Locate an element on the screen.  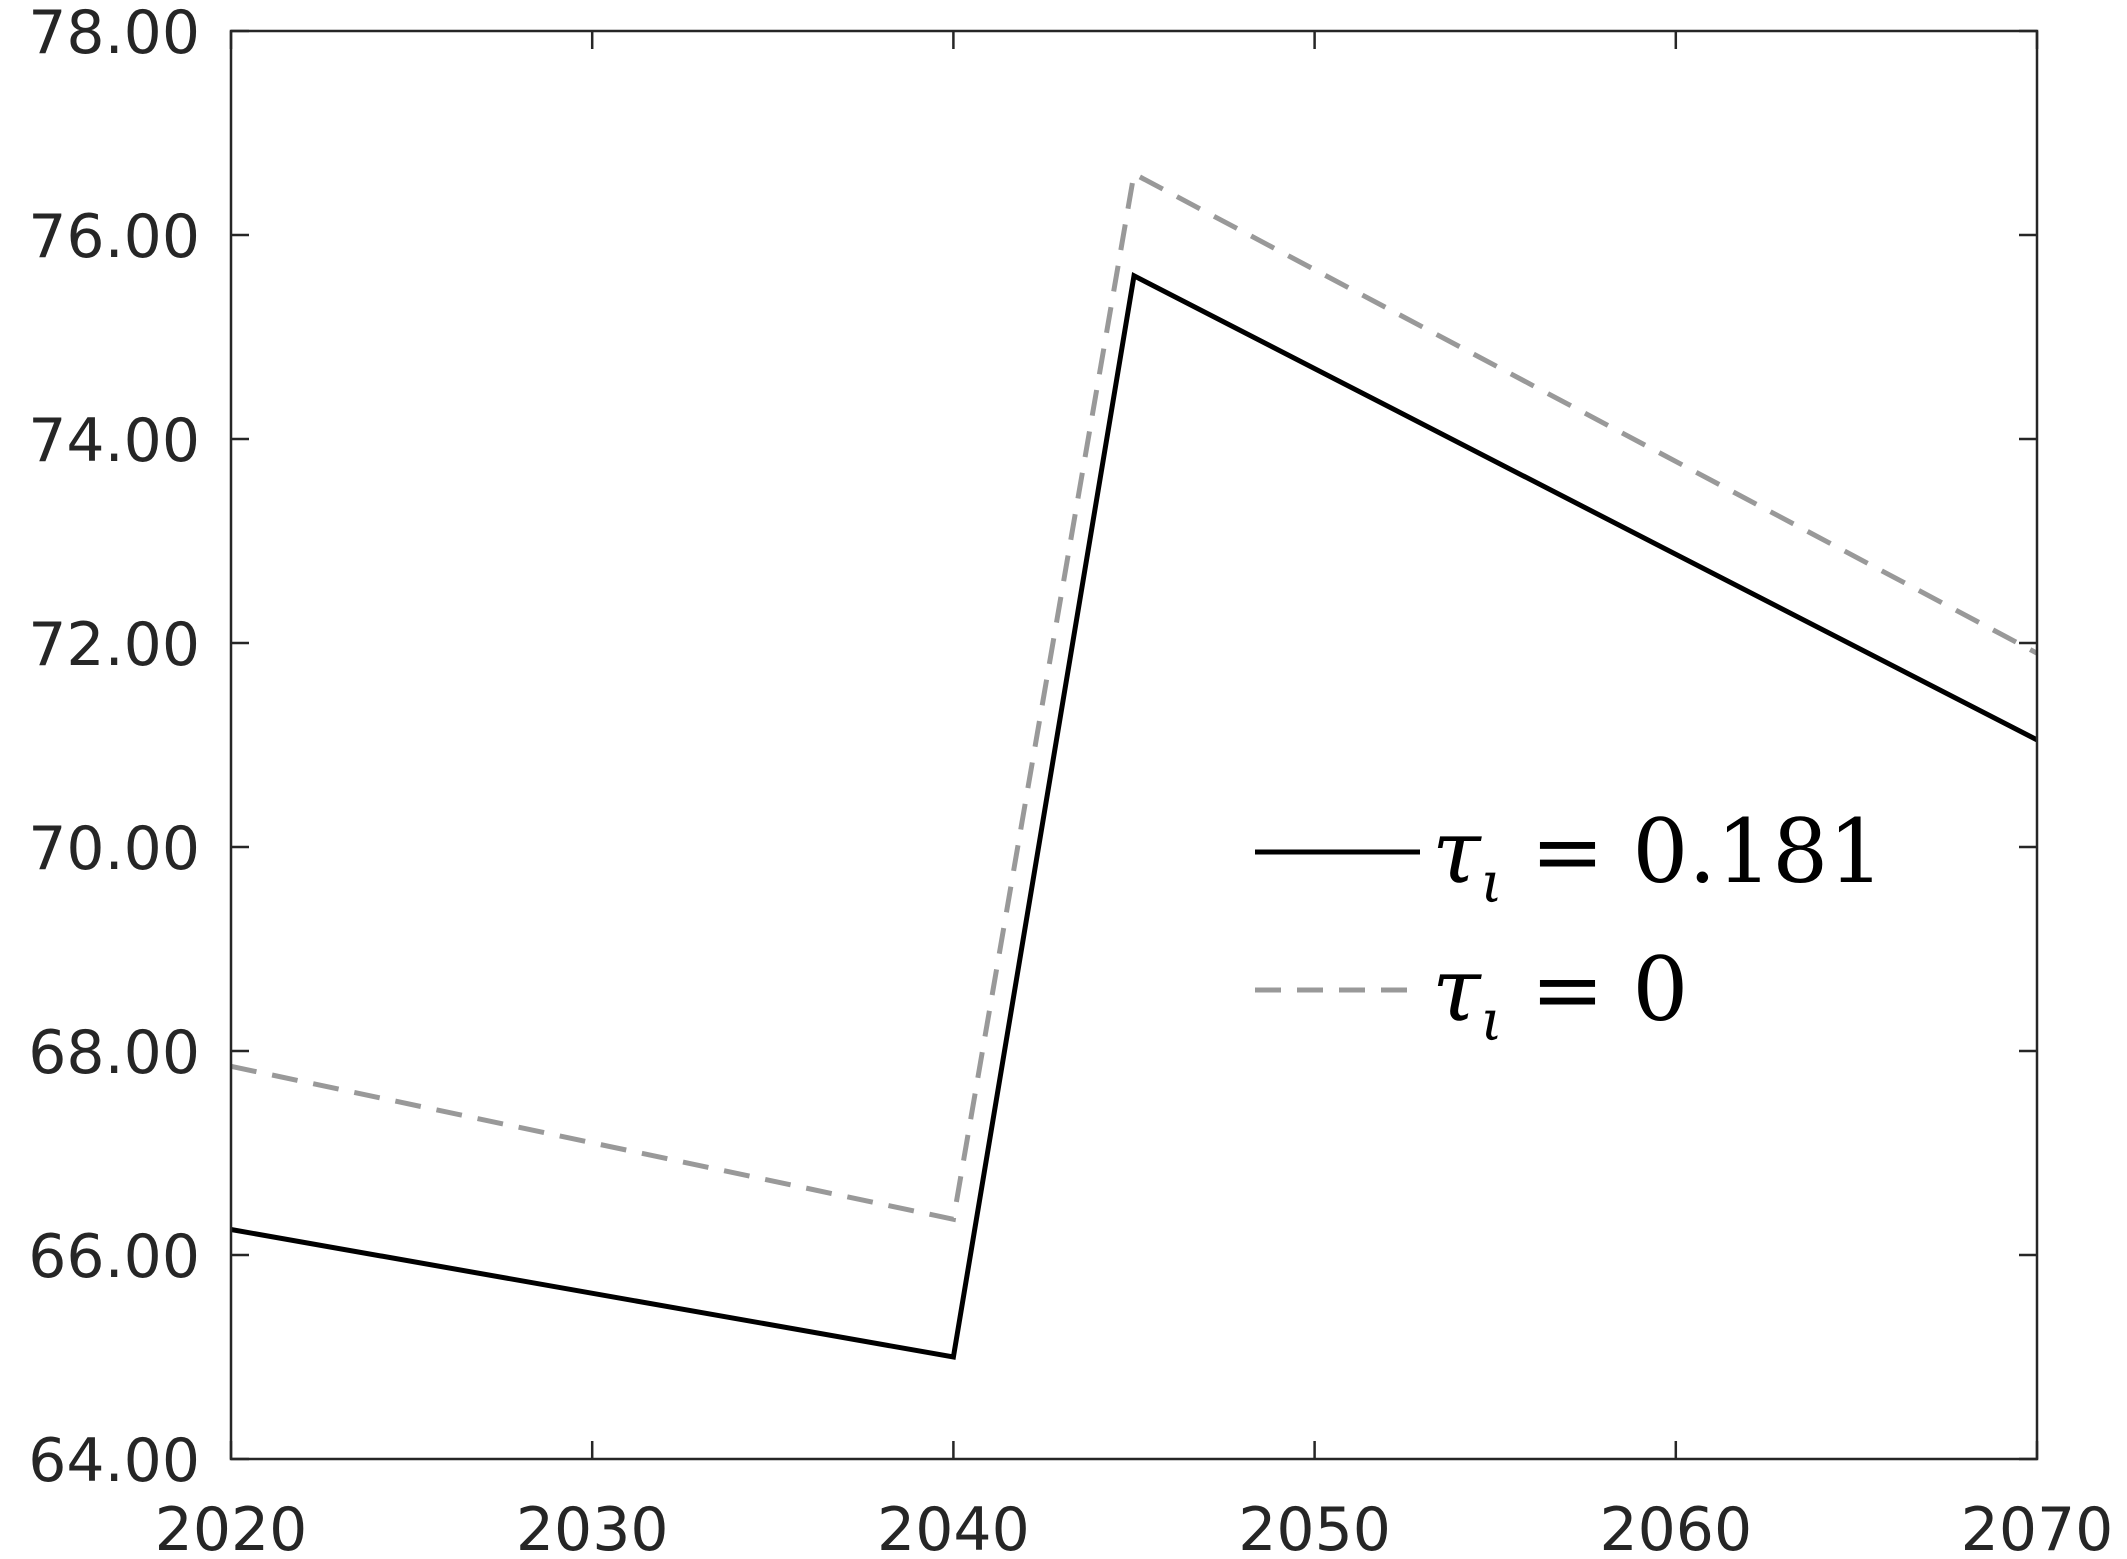
x-tick-label: 2030 is located at coordinates (592, 1524).